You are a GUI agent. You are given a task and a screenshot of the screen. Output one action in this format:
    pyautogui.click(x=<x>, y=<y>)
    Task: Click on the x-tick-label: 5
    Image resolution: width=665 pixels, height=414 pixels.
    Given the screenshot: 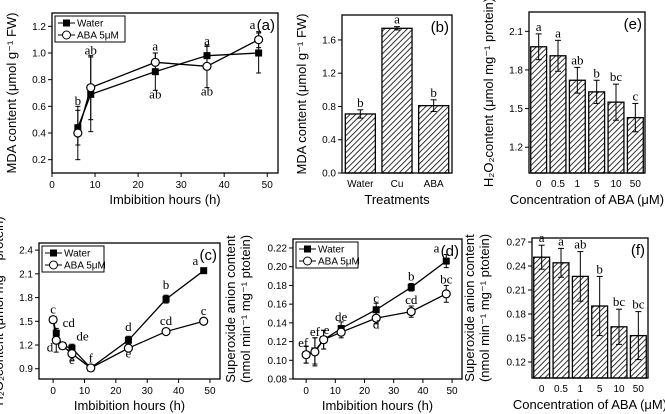 What is the action you would take?
    pyautogui.click(x=600, y=389)
    